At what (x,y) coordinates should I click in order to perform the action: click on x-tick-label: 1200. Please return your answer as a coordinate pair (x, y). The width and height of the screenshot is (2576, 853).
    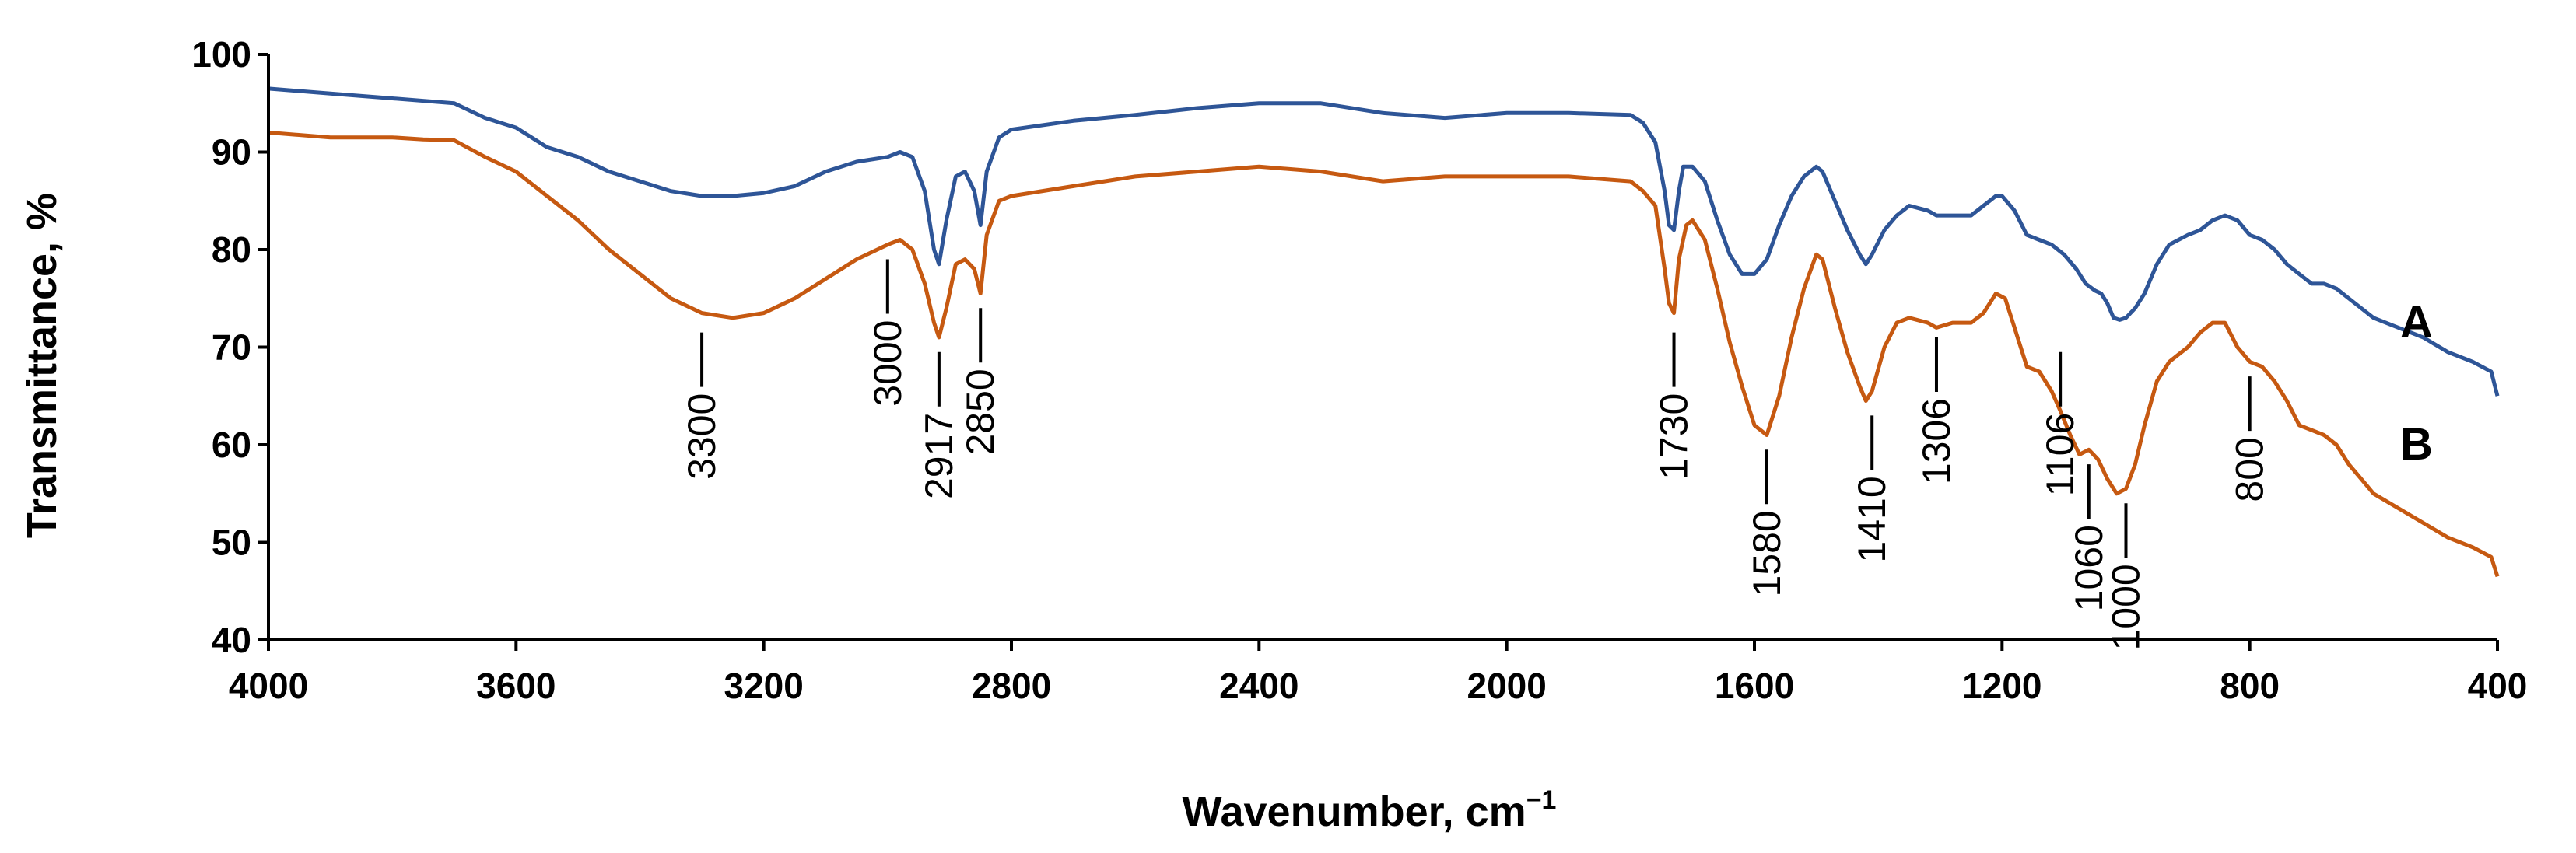
    Looking at the image, I should click on (2002, 686).